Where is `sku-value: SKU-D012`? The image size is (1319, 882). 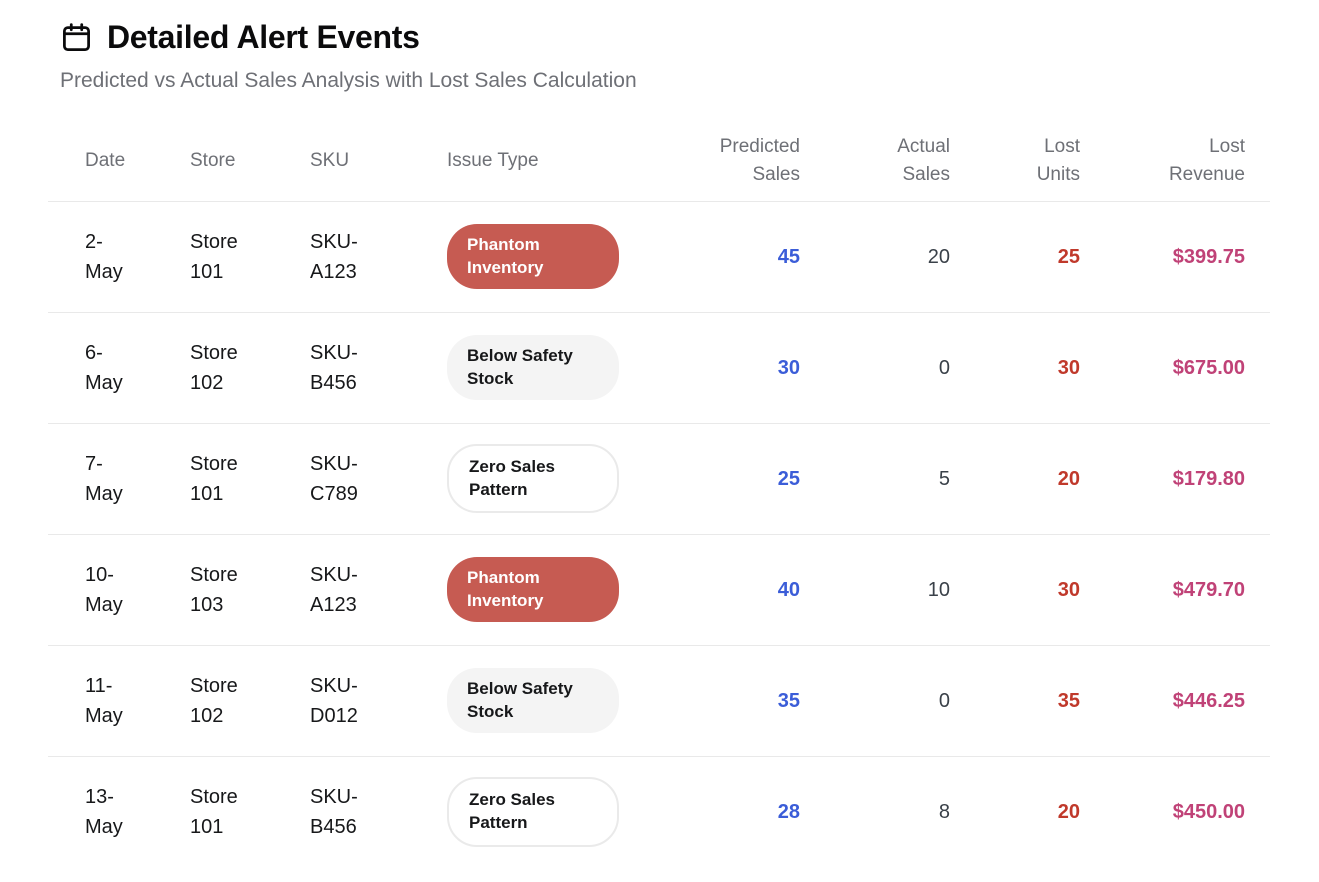 sku-value: SKU-D012 is located at coordinates (334, 700).